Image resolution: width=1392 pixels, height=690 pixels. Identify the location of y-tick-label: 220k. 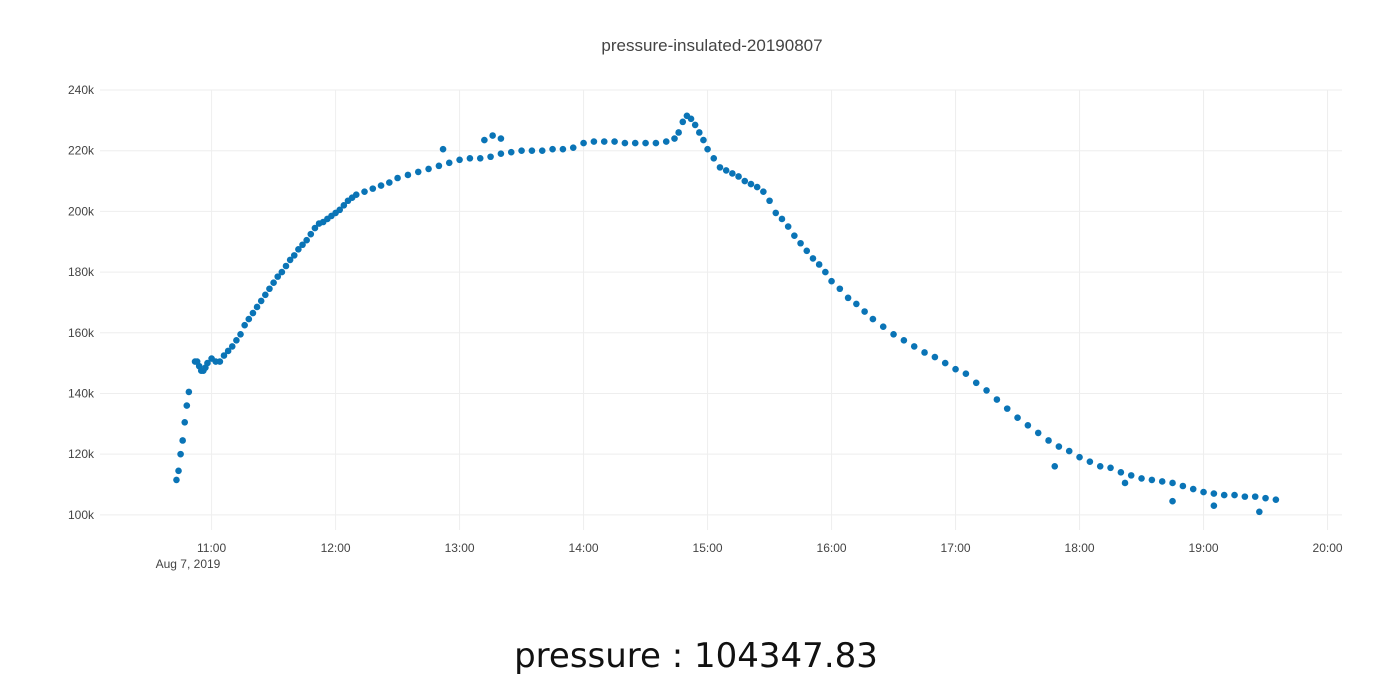
(81, 151).